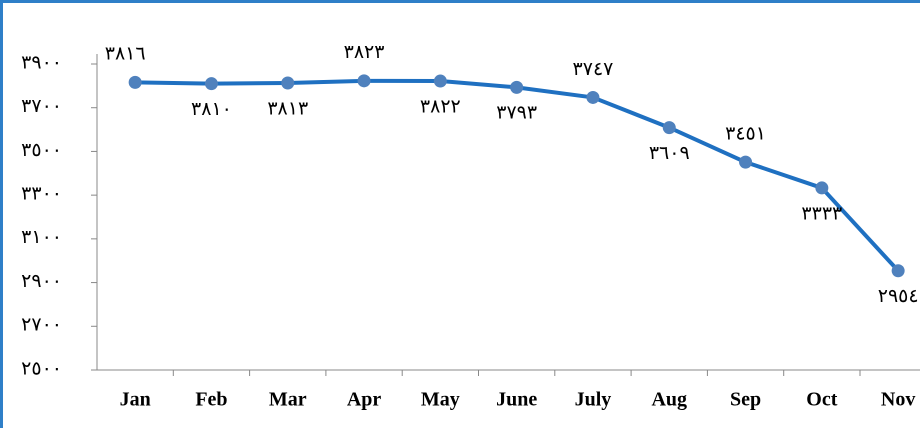 This screenshot has width=920, height=428. I want to click on data-label: ٢٩٥٤, so click(898, 296).